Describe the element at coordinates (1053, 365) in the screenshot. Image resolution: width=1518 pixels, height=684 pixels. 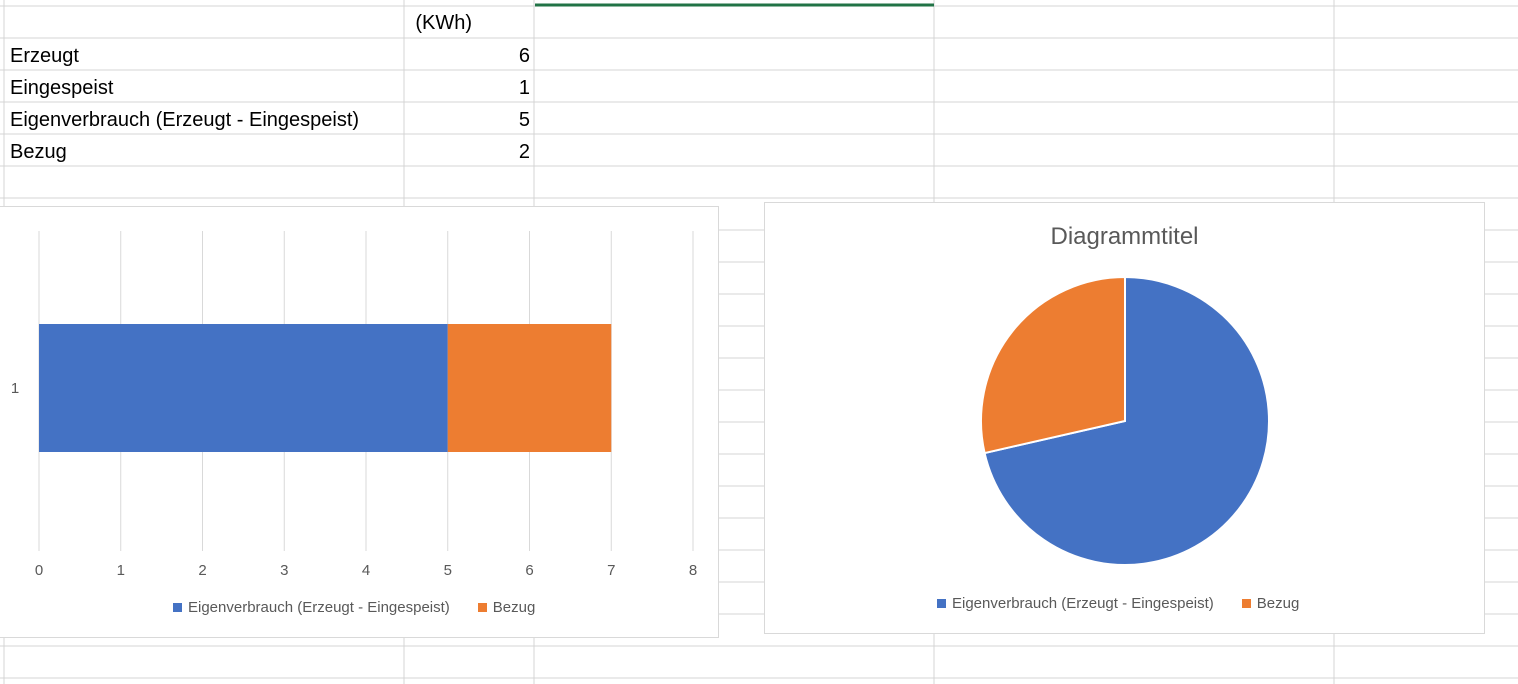
I see `pie-slice-bezug` at that location.